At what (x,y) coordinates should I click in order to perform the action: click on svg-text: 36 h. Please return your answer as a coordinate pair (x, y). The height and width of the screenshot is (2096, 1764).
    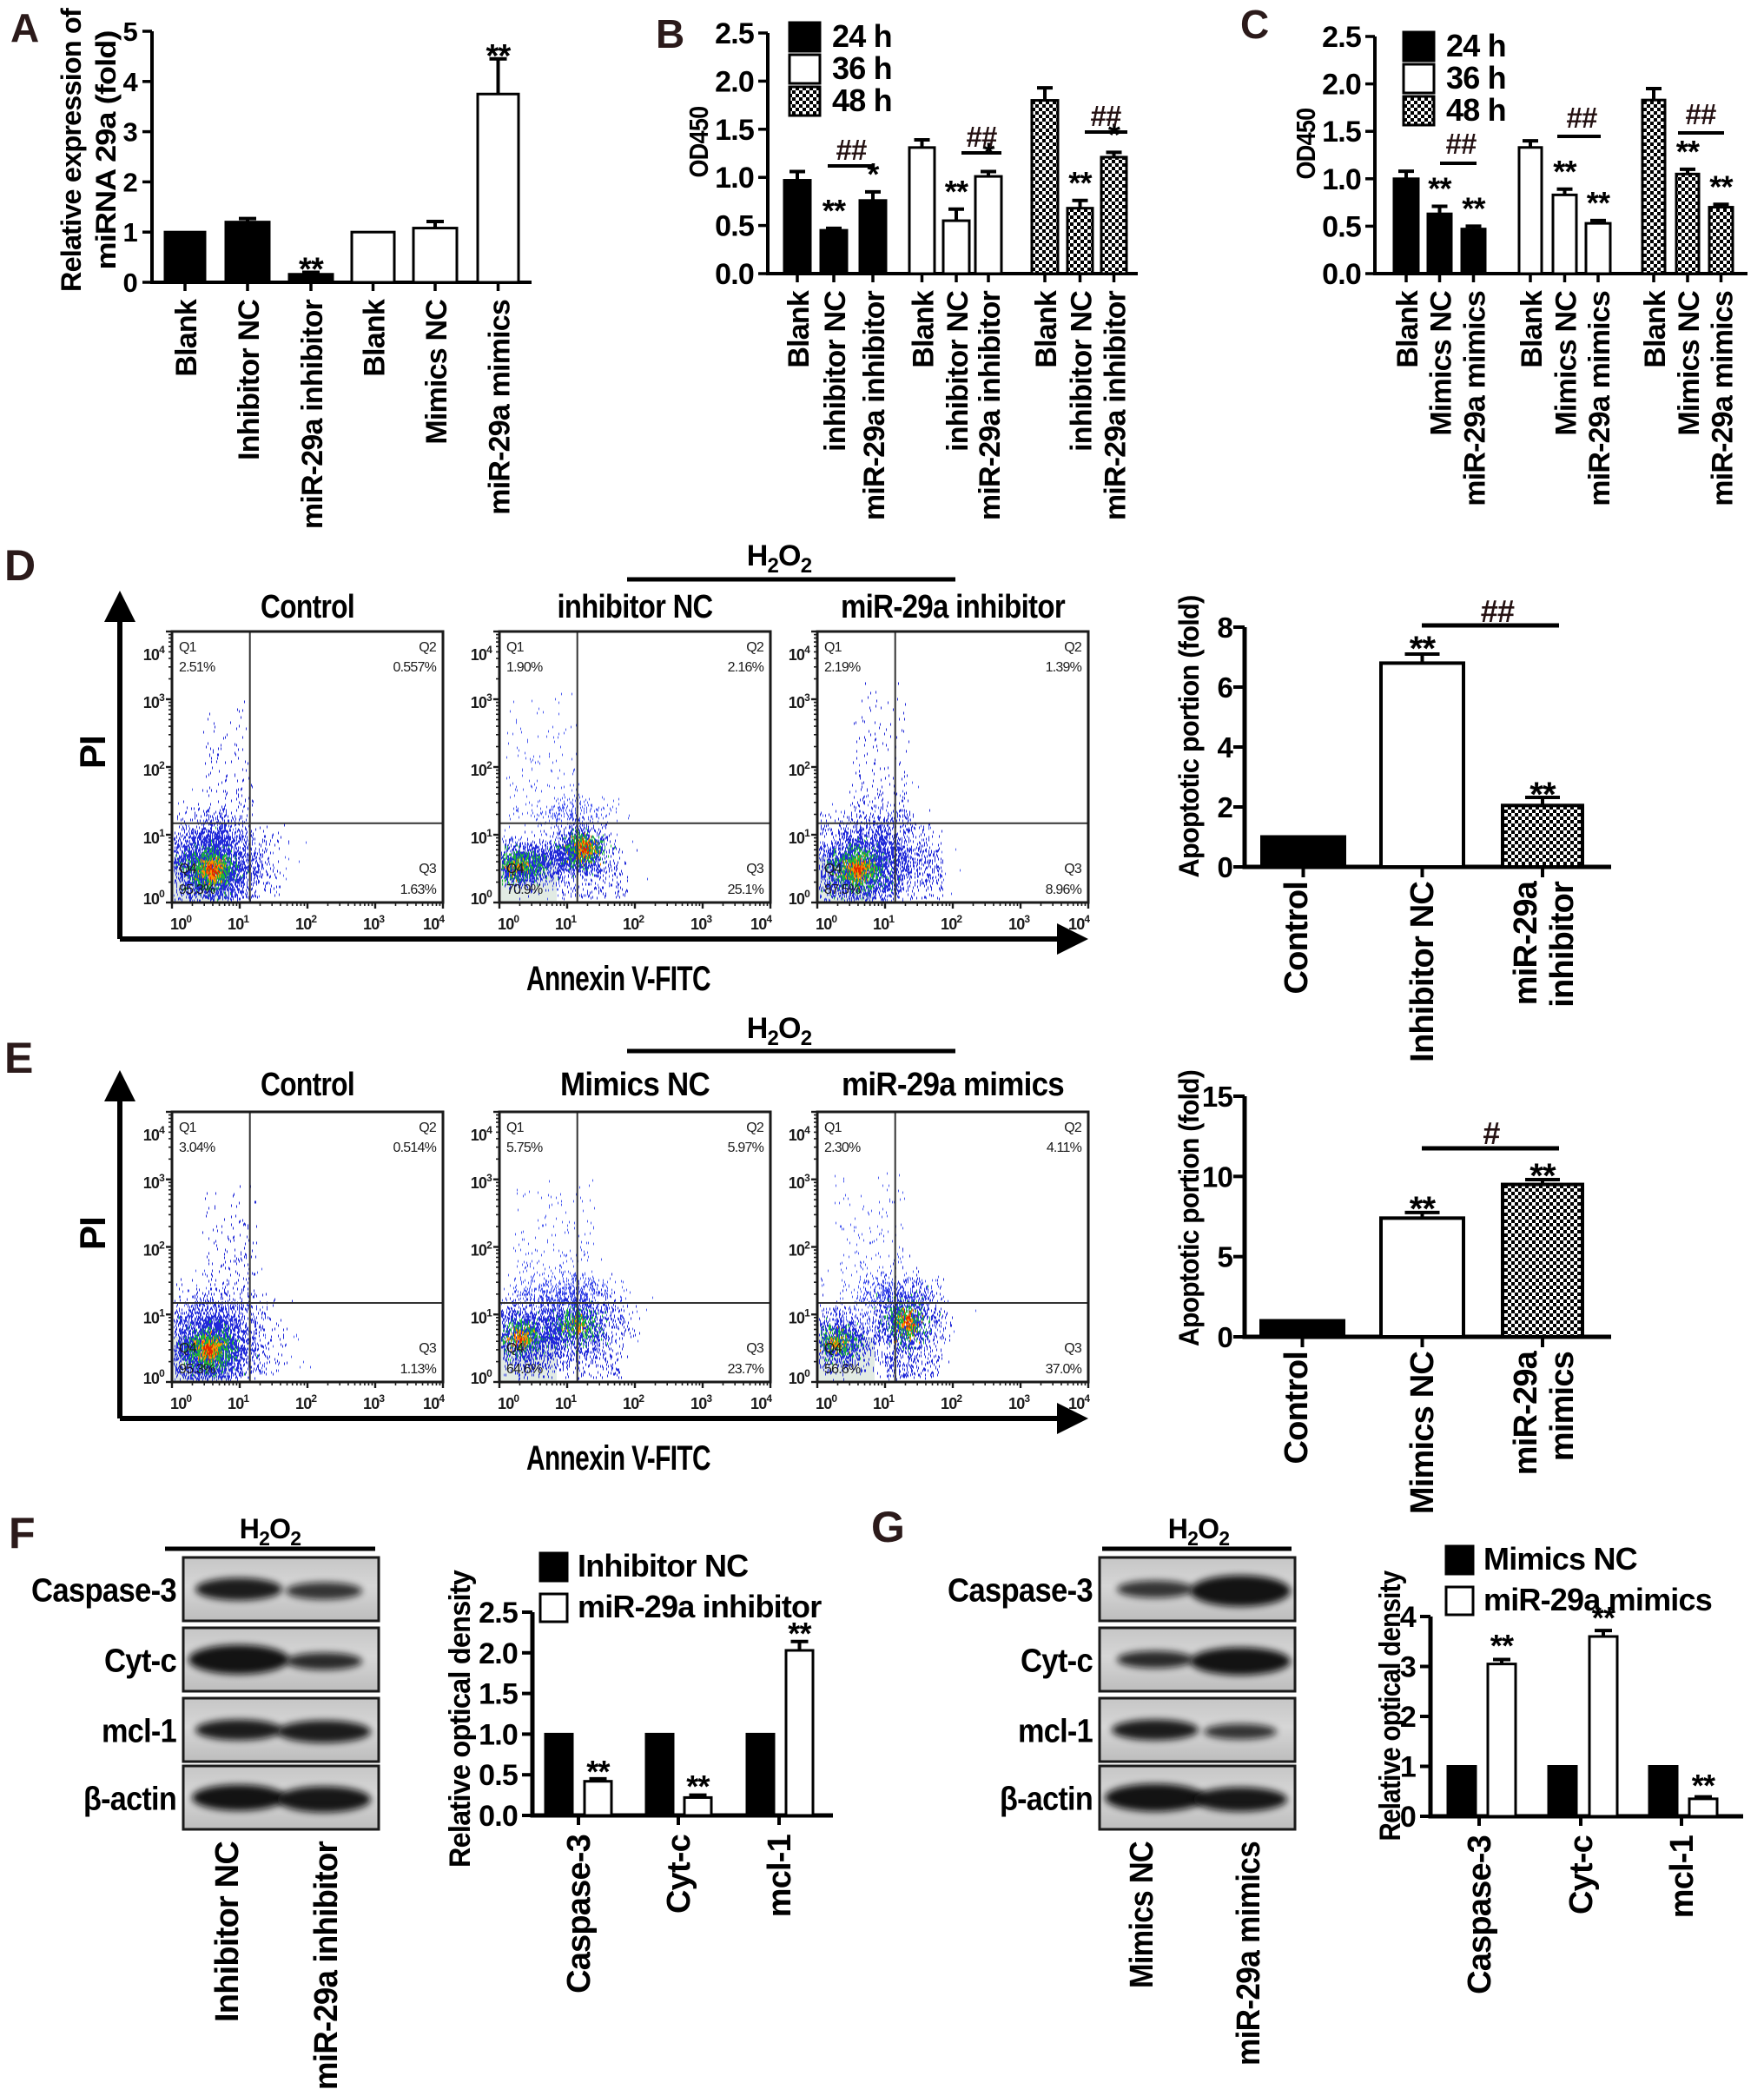
    Looking at the image, I should click on (862, 68).